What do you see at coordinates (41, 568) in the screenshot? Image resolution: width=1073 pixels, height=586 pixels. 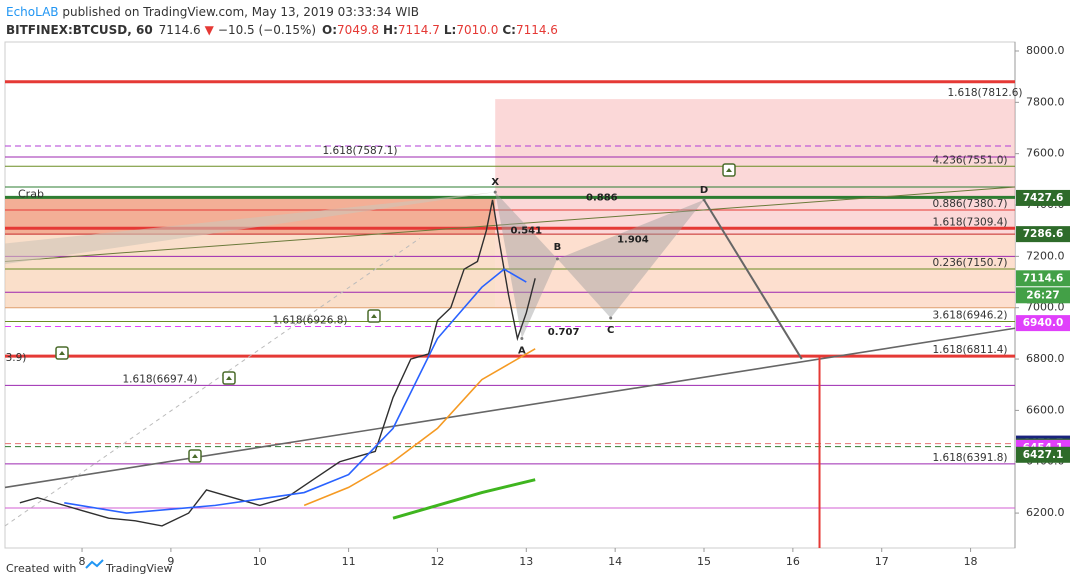 I see `created: Created with` at bounding box center [41, 568].